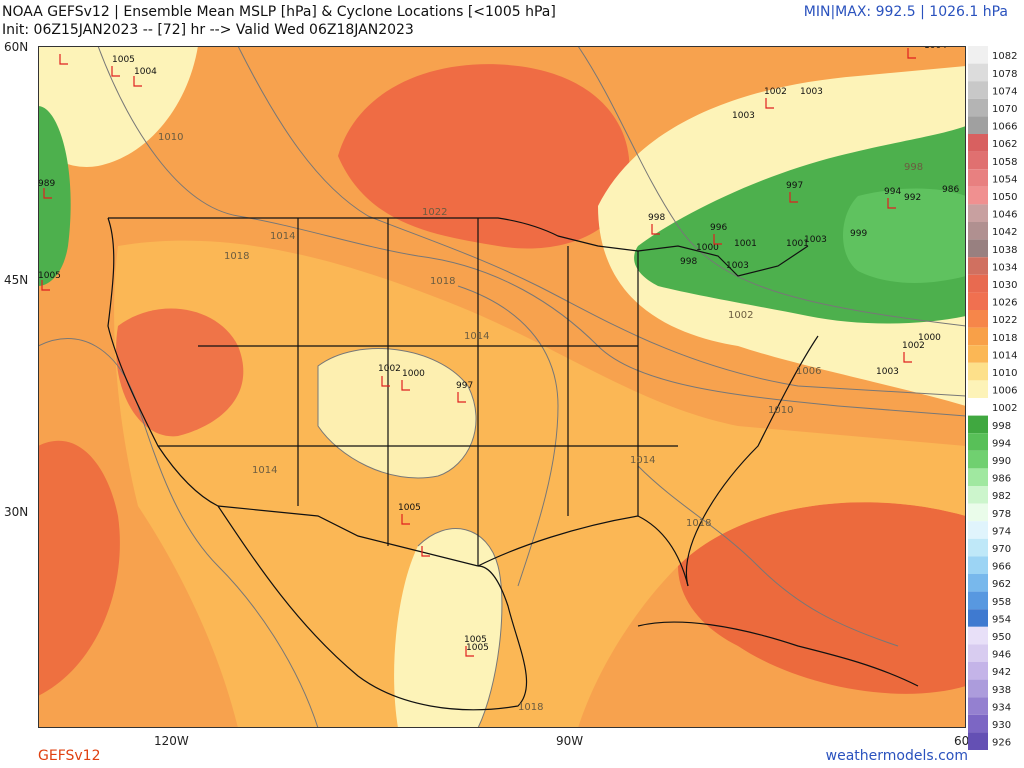 This screenshot has width=1024, height=768. Describe the element at coordinates (745, 244) in the screenshot. I see `cyclone-label: 1001` at that location.